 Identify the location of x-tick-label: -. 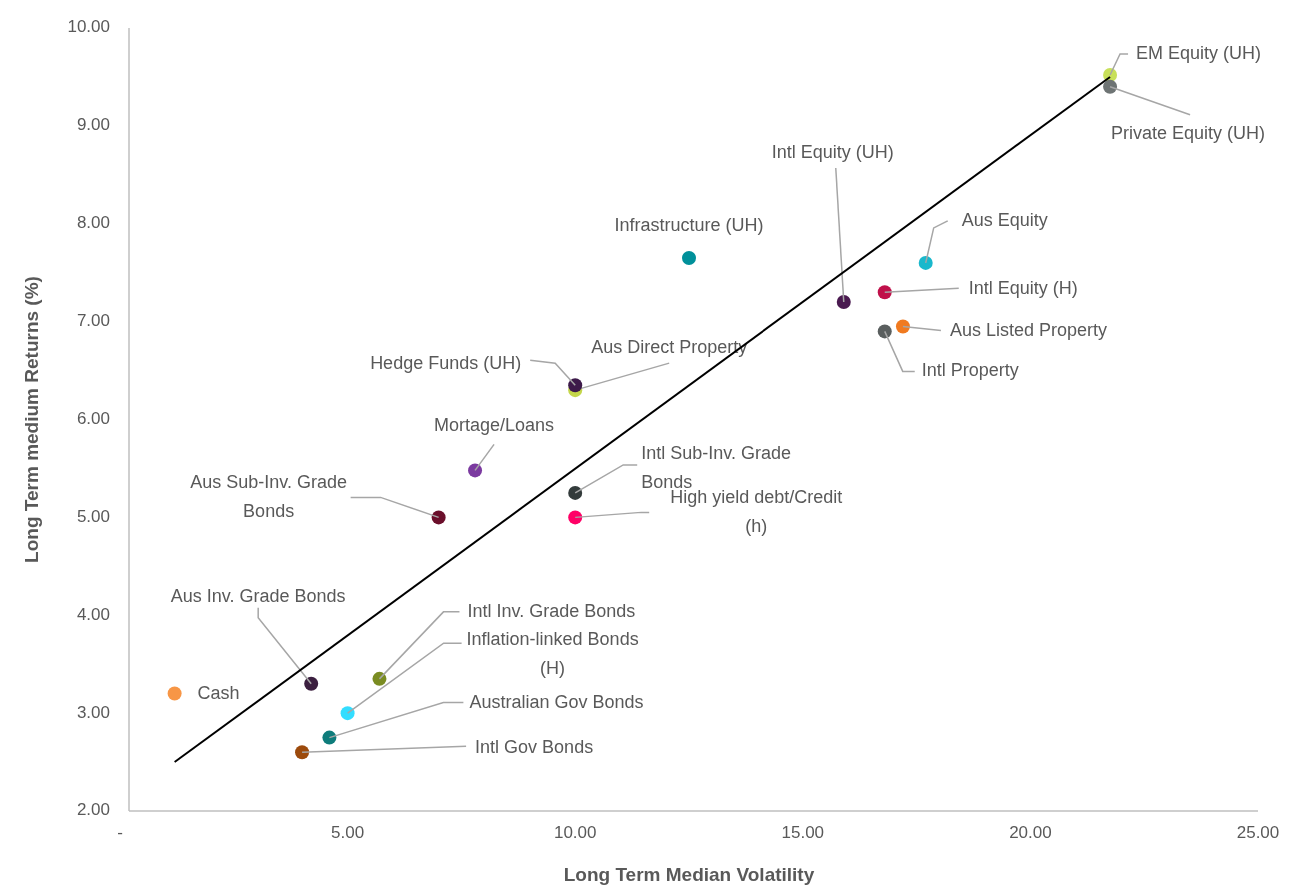
(120, 832).